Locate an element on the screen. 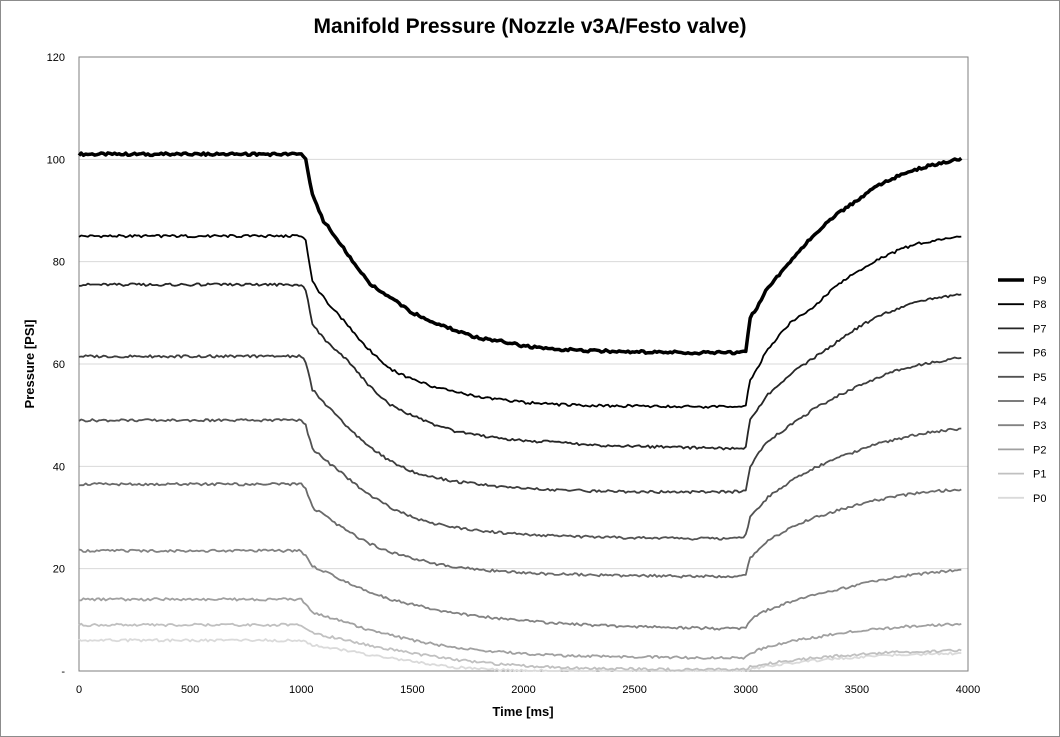 Image resolution: width=1060 pixels, height=737 pixels. legend-item-p0: P0 is located at coordinates (1022, 499).